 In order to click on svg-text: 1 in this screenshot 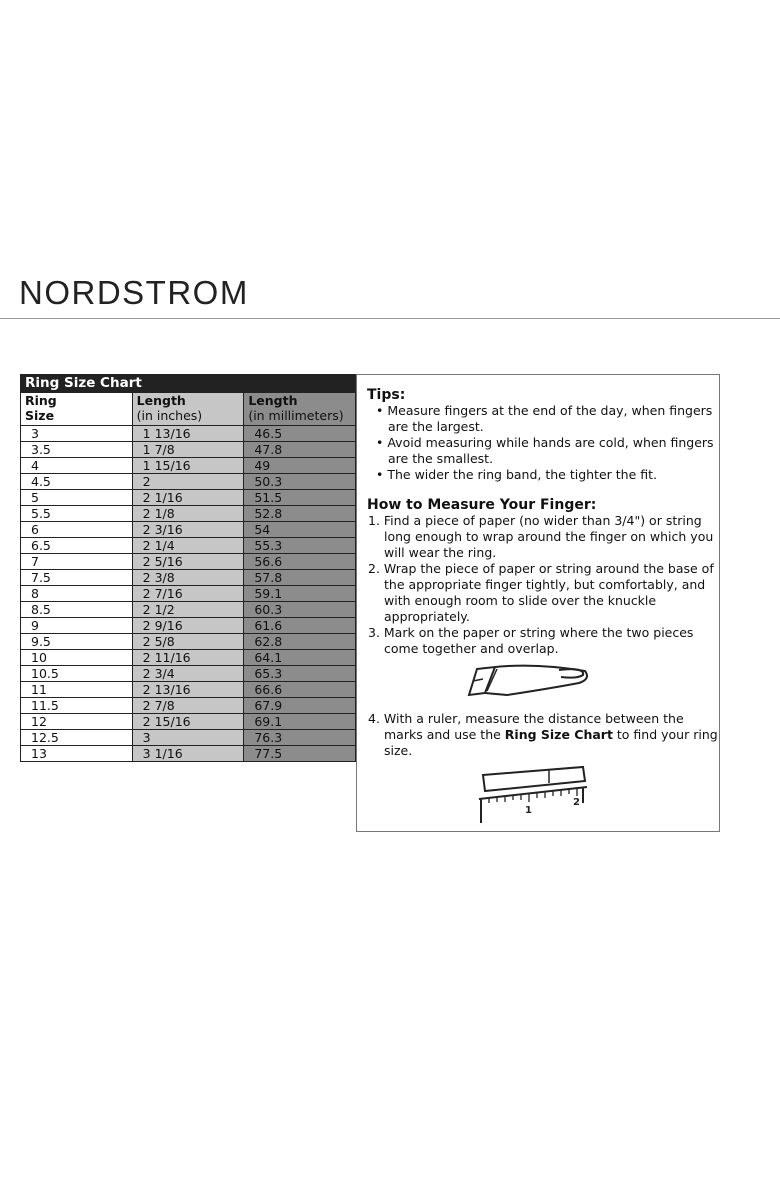, I will do `click(528, 810)`.